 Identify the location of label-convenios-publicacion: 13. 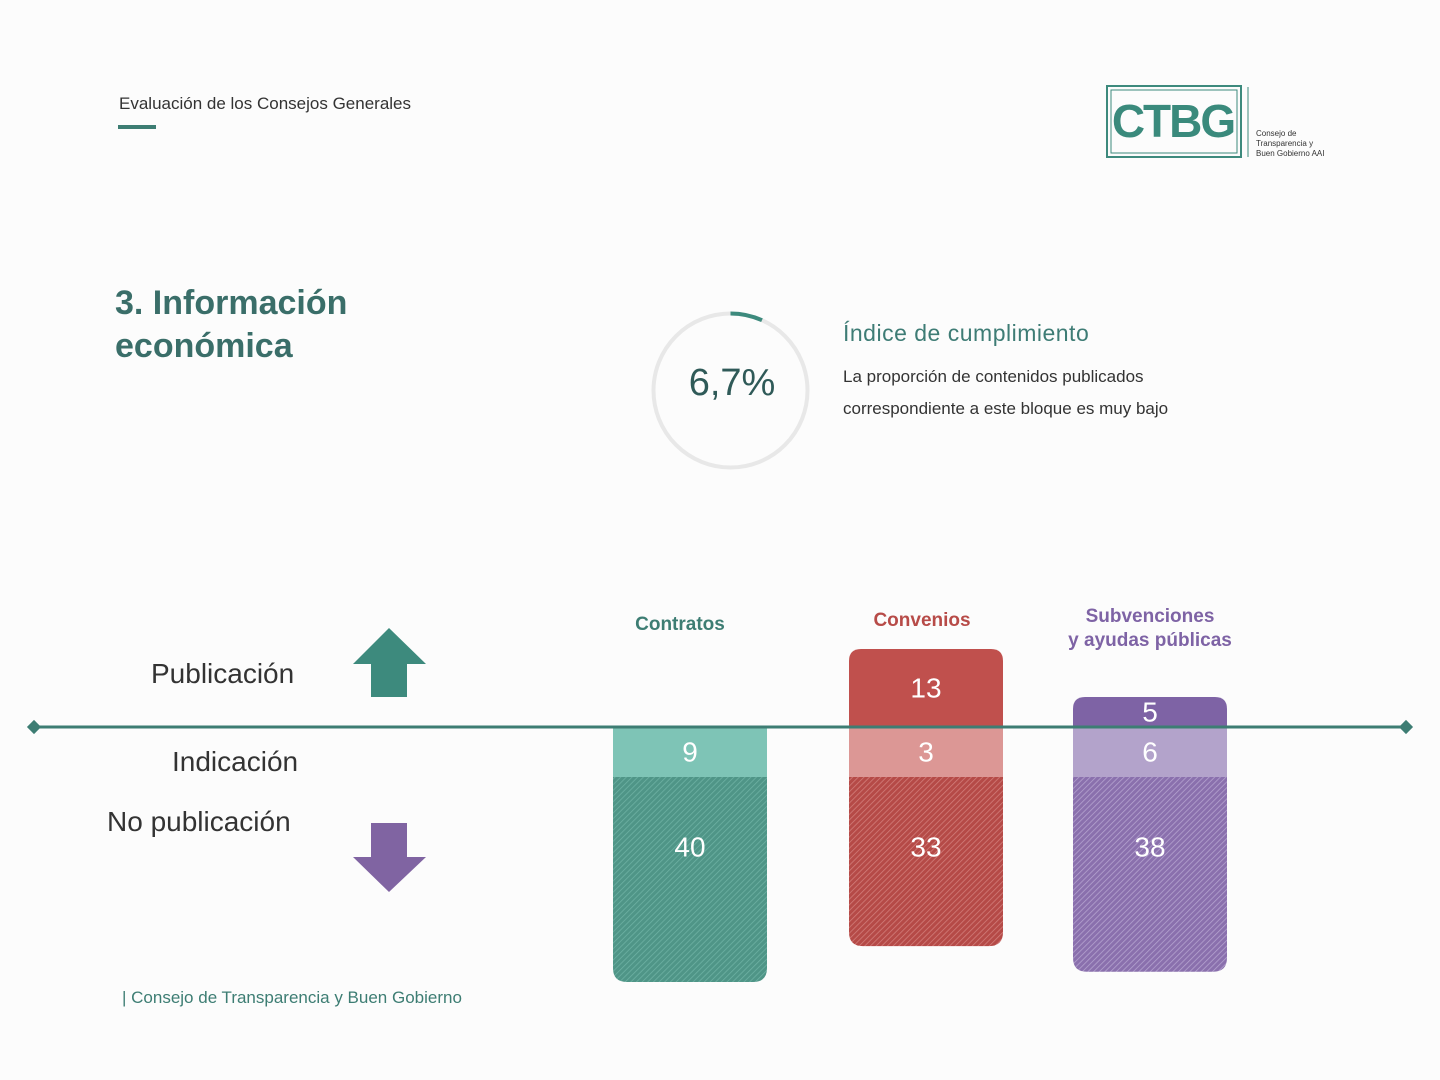
(925, 687).